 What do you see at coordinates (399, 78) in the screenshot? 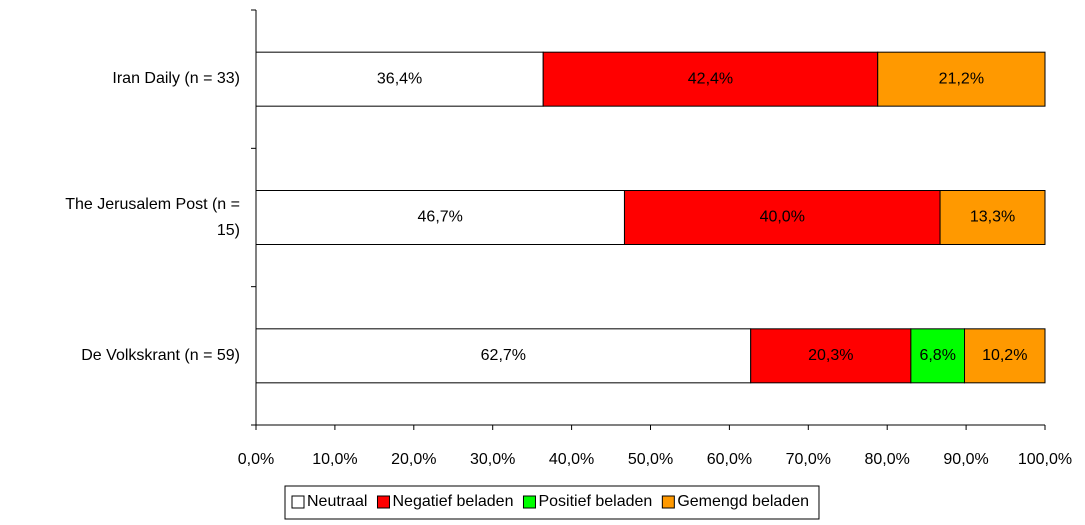
I see `value-label: 36,4%` at bounding box center [399, 78].